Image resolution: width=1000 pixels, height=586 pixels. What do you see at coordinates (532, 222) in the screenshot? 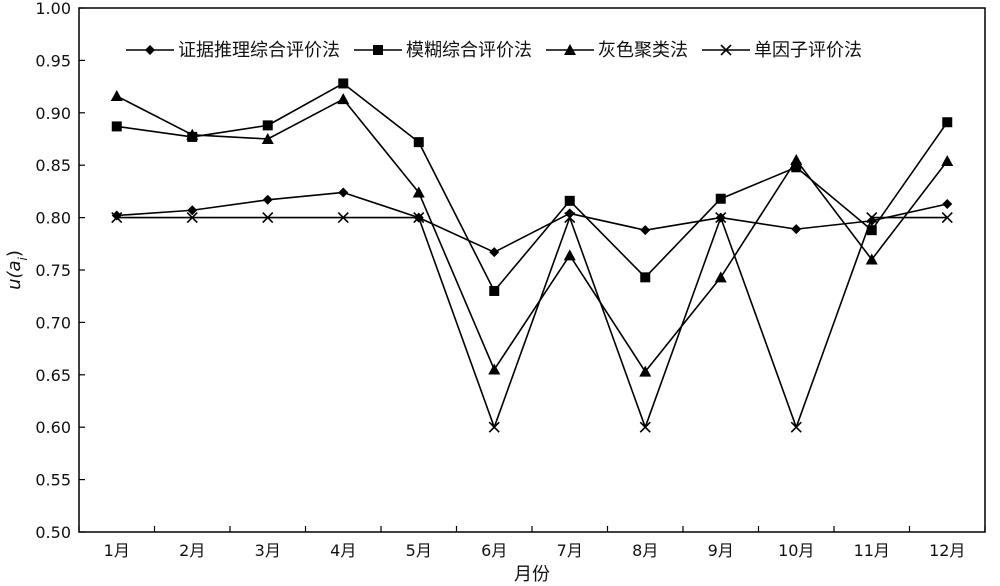
I see `series-line` at bounding box center [532, 222].